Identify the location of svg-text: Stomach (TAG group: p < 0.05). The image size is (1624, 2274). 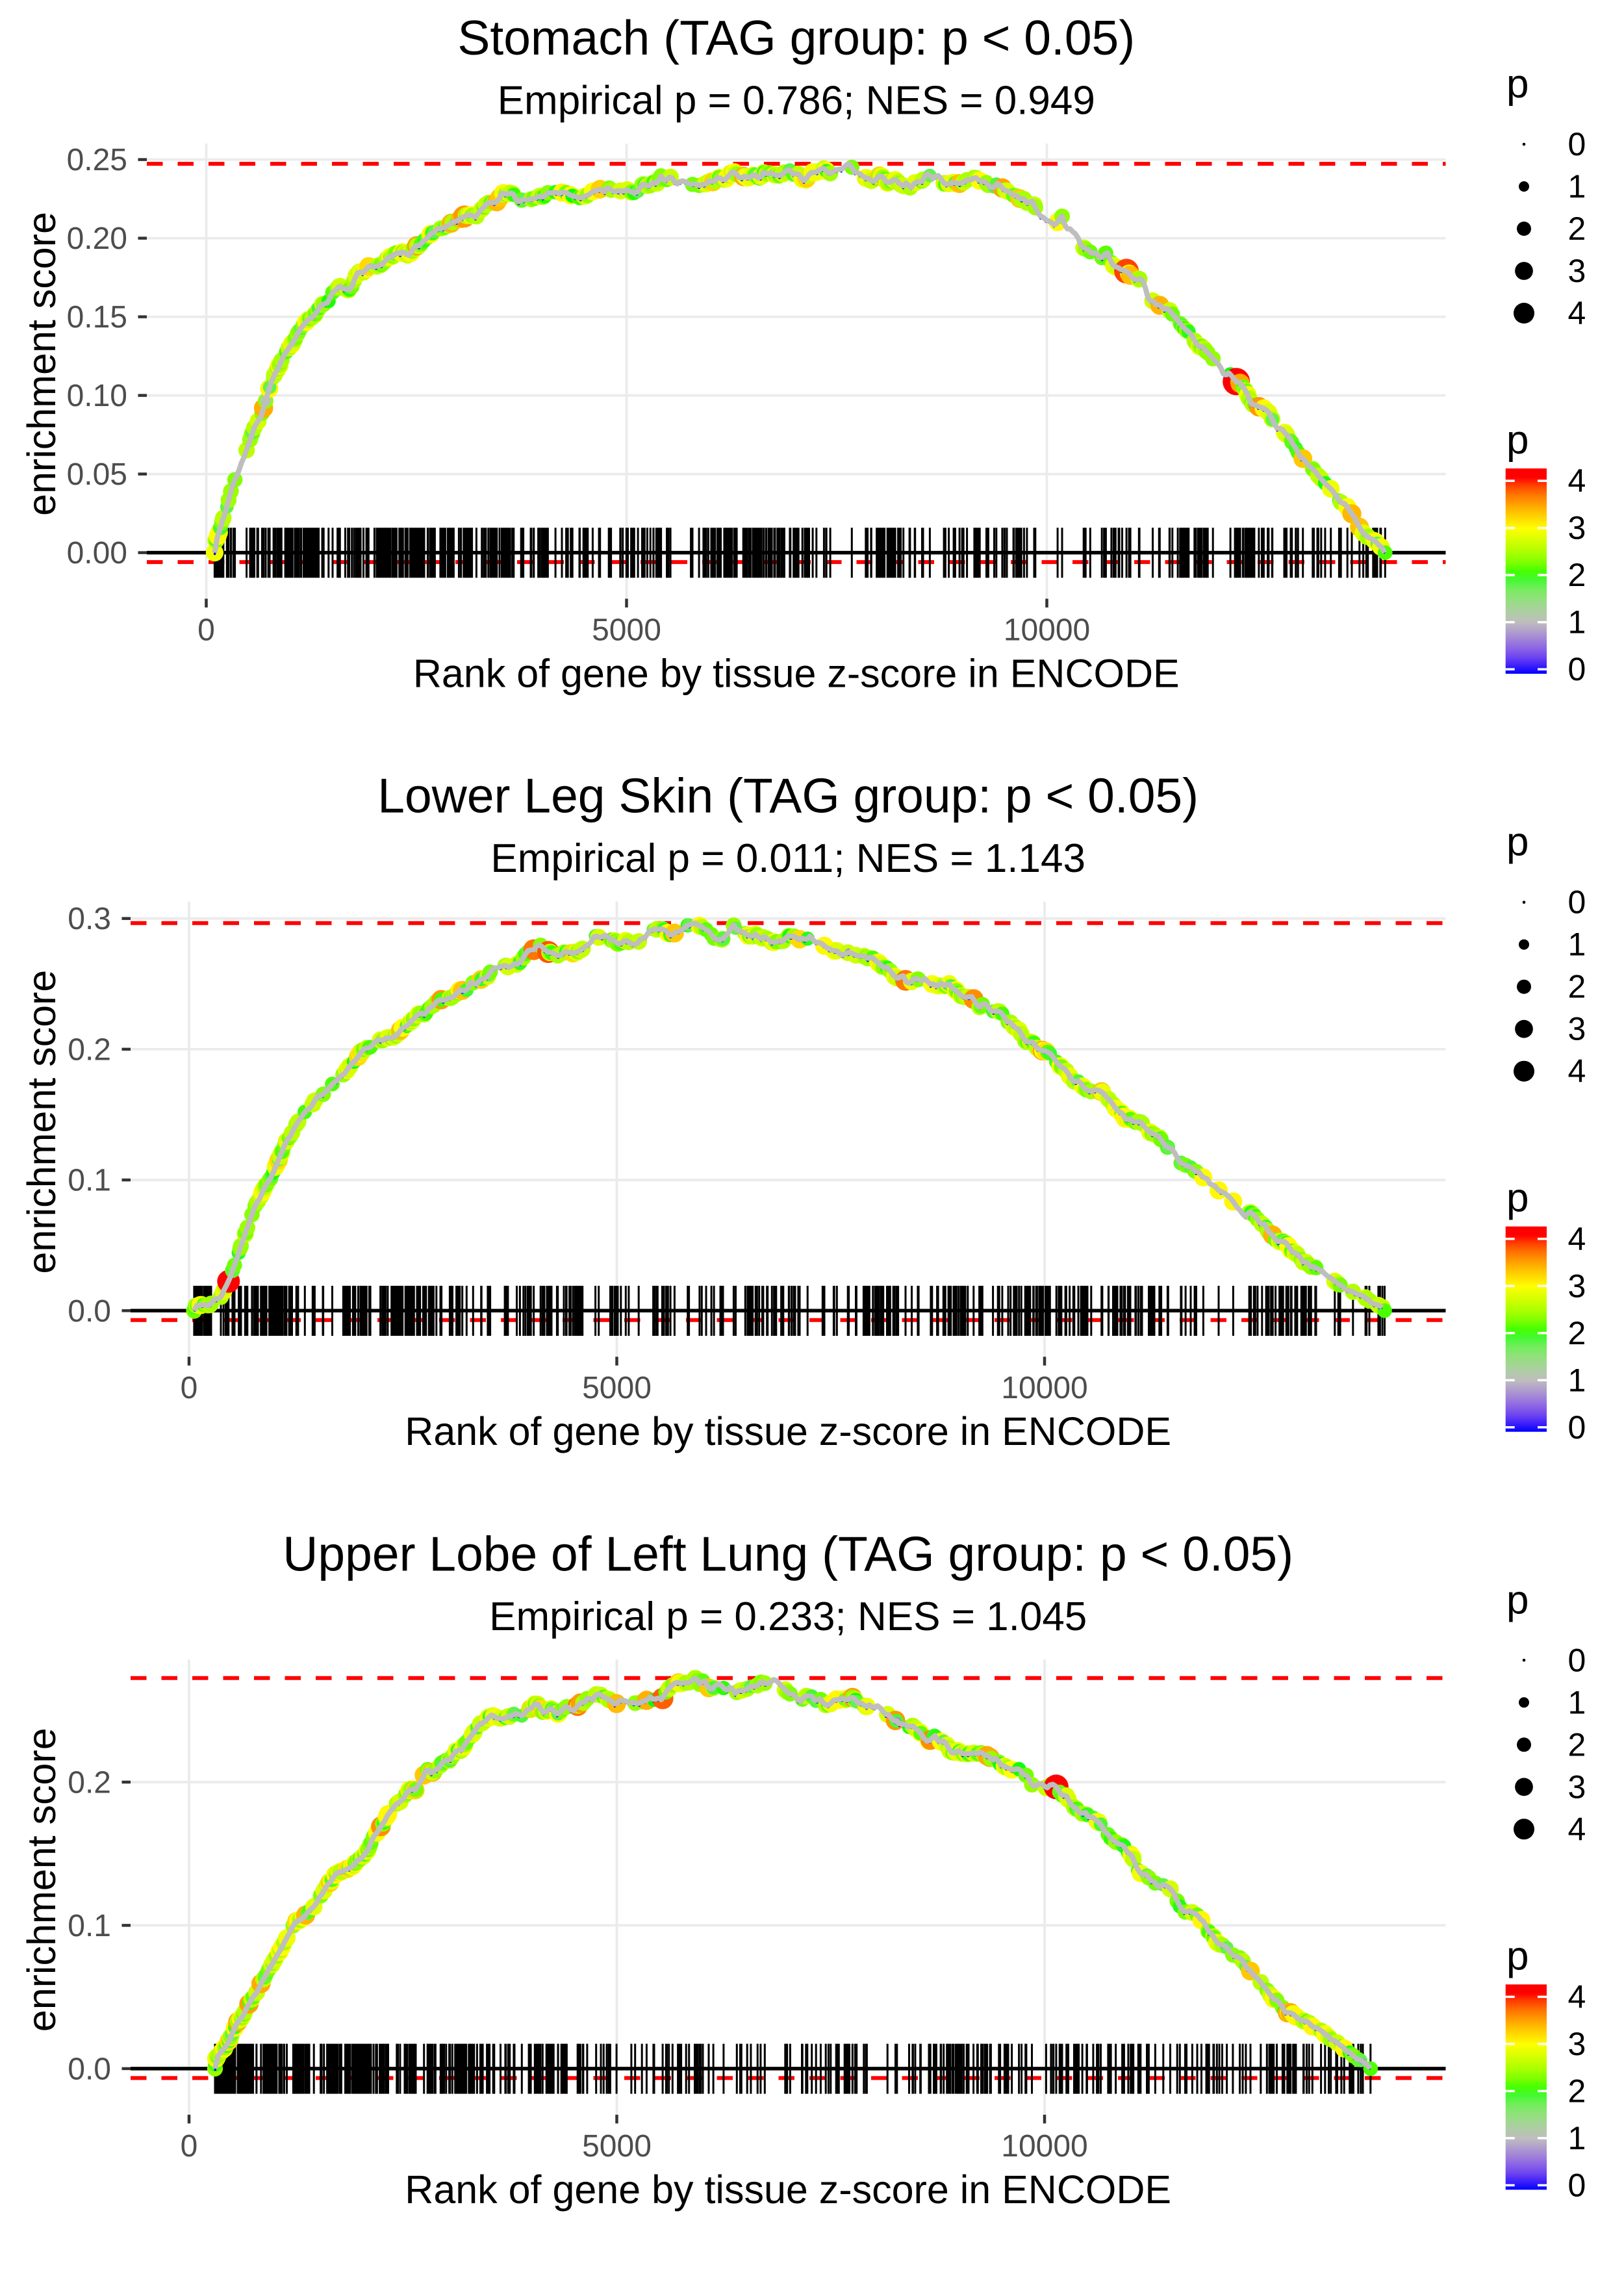
(796, 37).